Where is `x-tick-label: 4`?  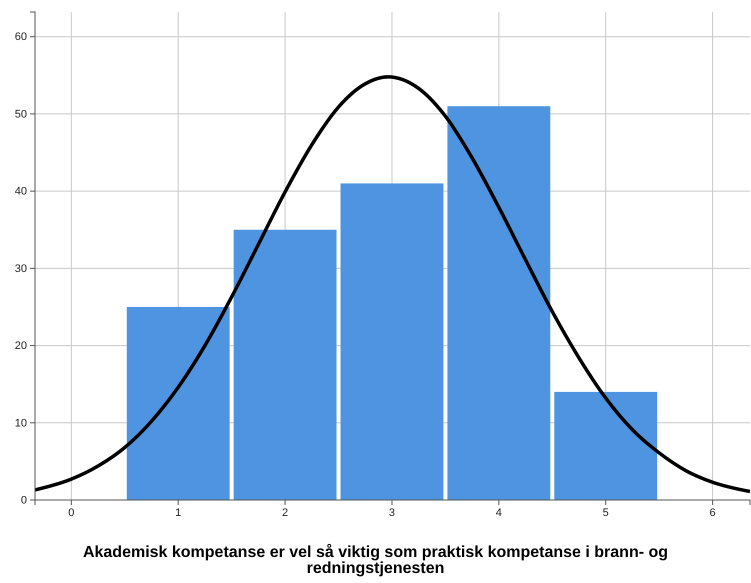 x-tick-label: 4 is located at coordinates (499, 512).